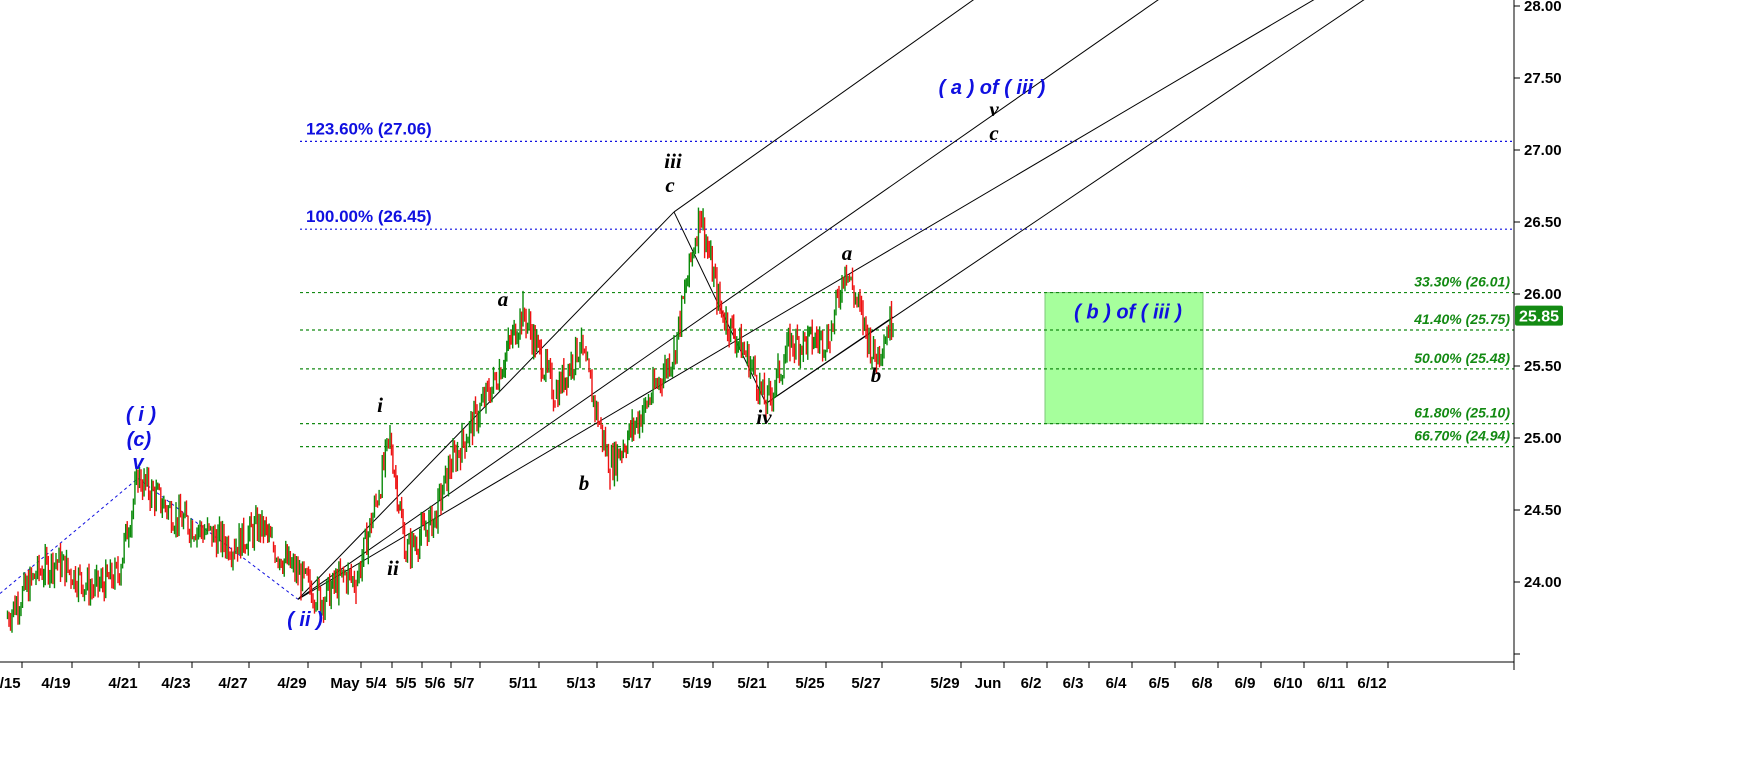  I want to click on y-tick-label: 27.50, so click(1543, 78).